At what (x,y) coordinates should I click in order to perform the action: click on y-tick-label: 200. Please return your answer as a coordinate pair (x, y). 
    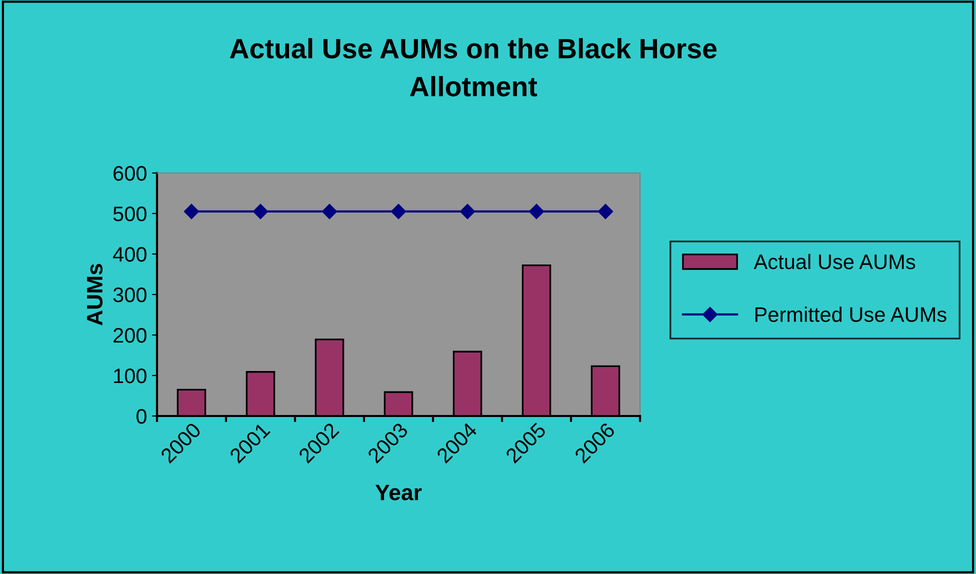
    Looking at the image, I should click on (130, 335).